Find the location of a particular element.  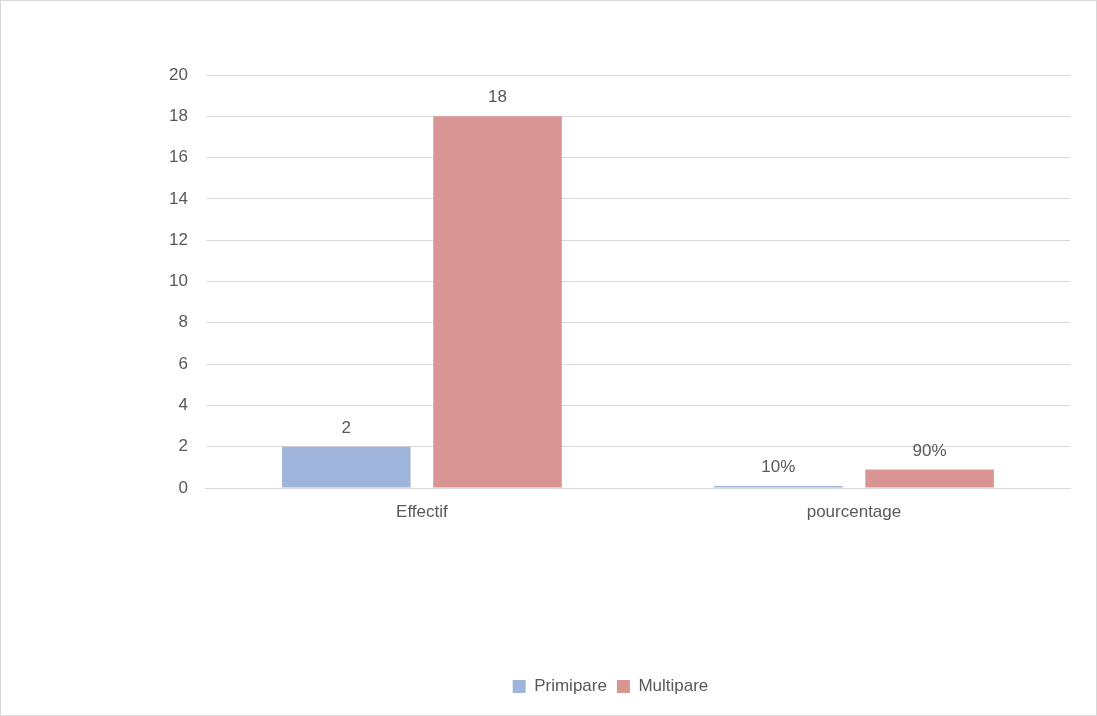

y-tick-label: 20 is located at coordinates (178, 74).